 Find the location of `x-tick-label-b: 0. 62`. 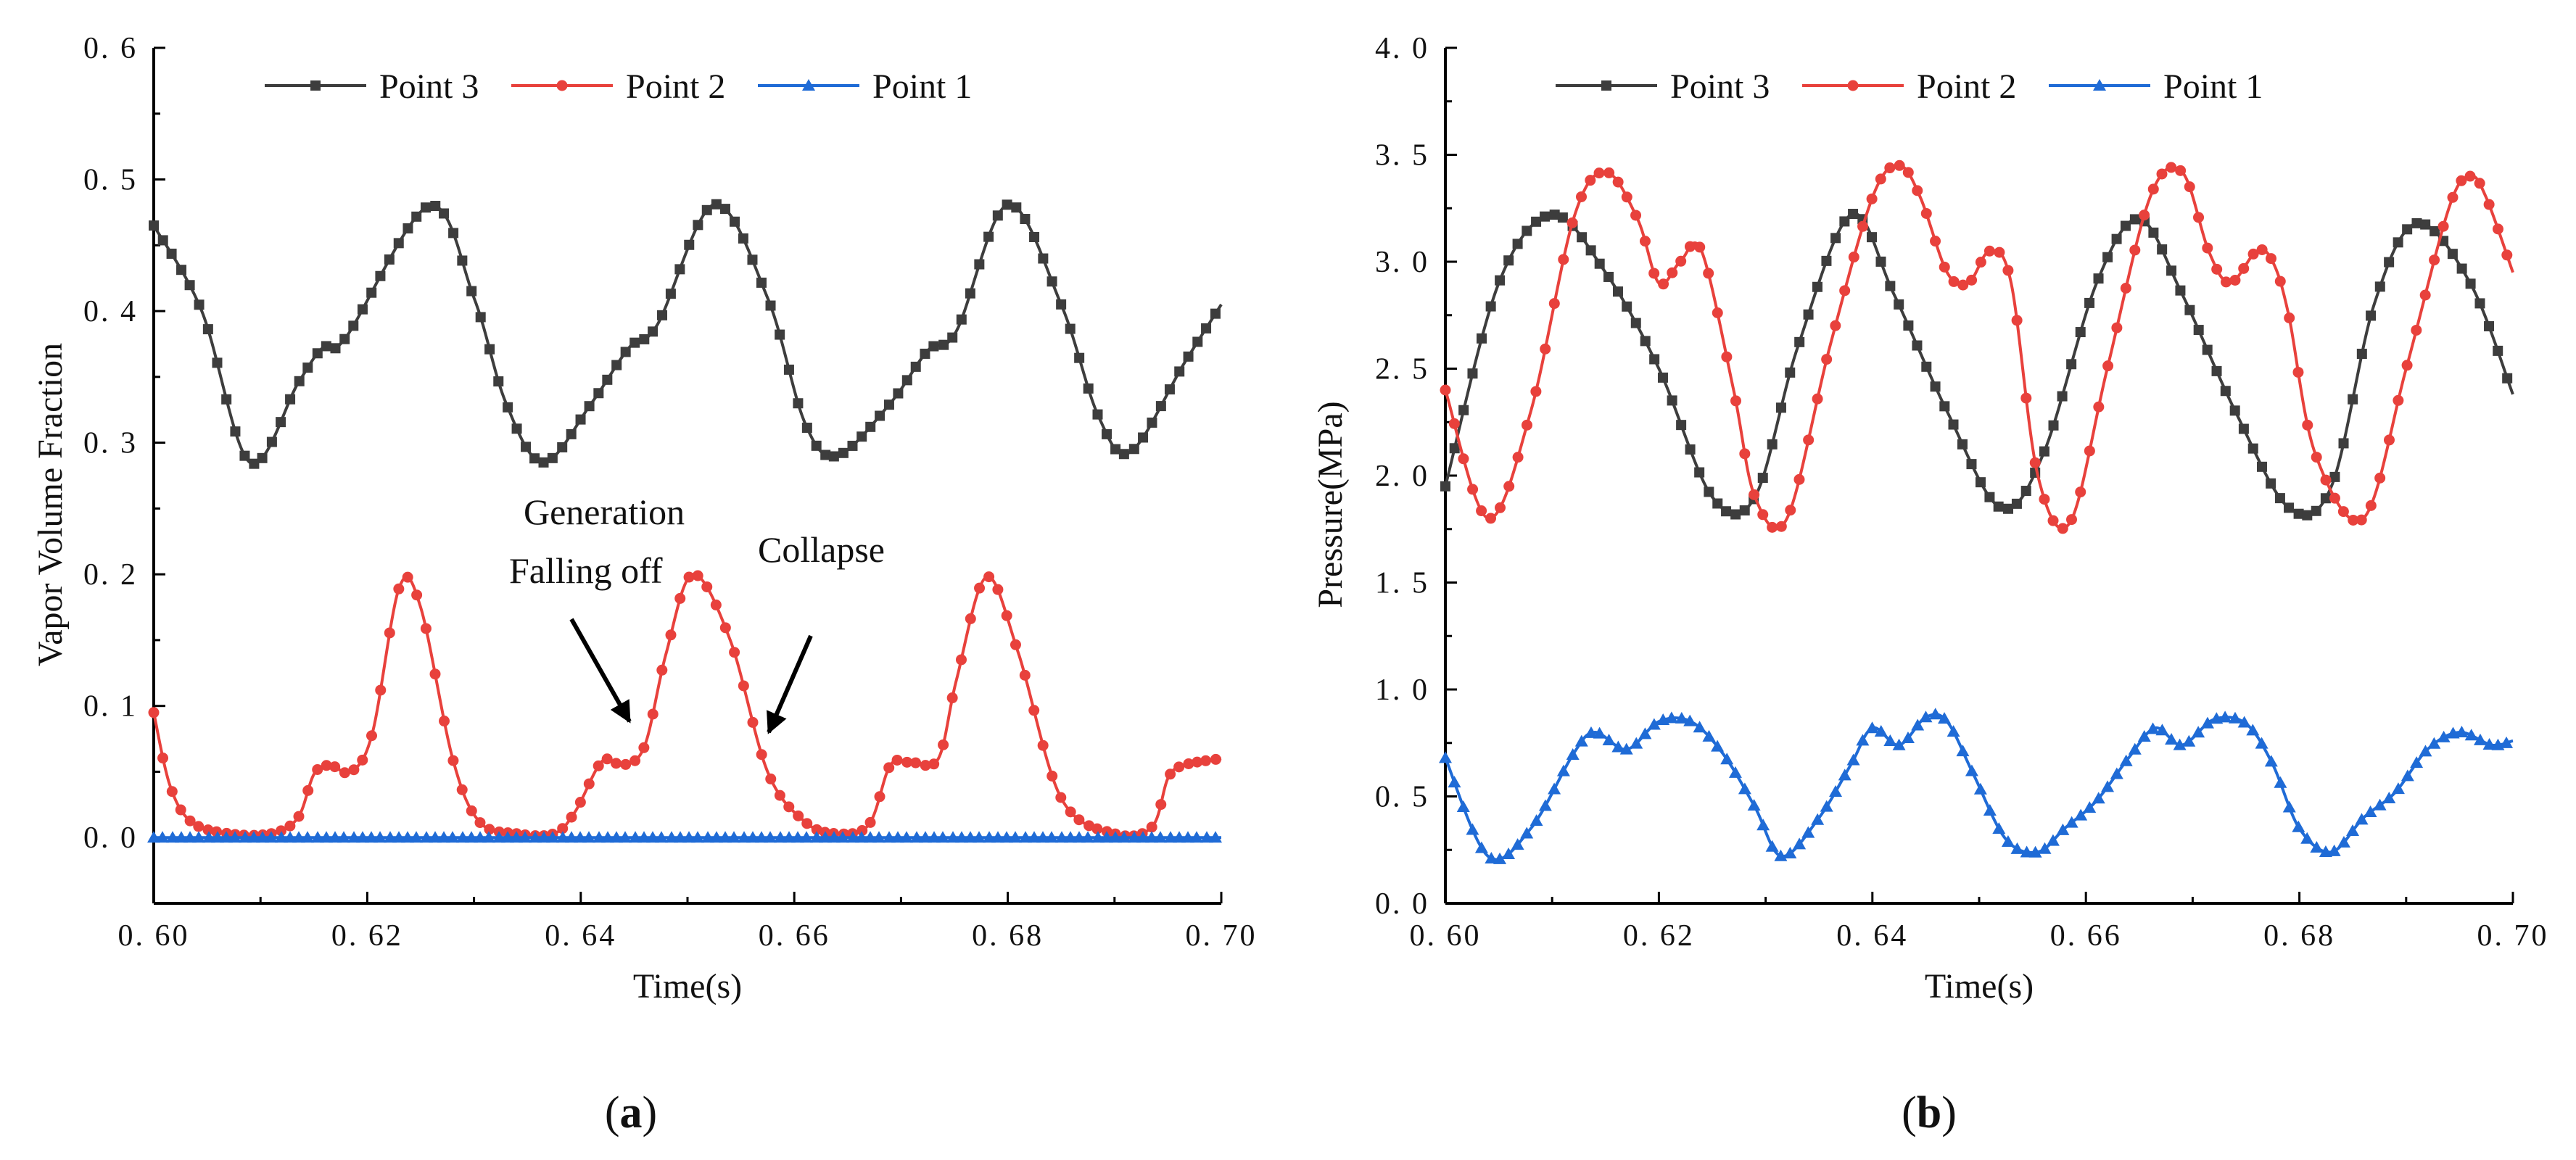

x-tick-label-b: 0. 62 is located at coordinates (1659, 936).